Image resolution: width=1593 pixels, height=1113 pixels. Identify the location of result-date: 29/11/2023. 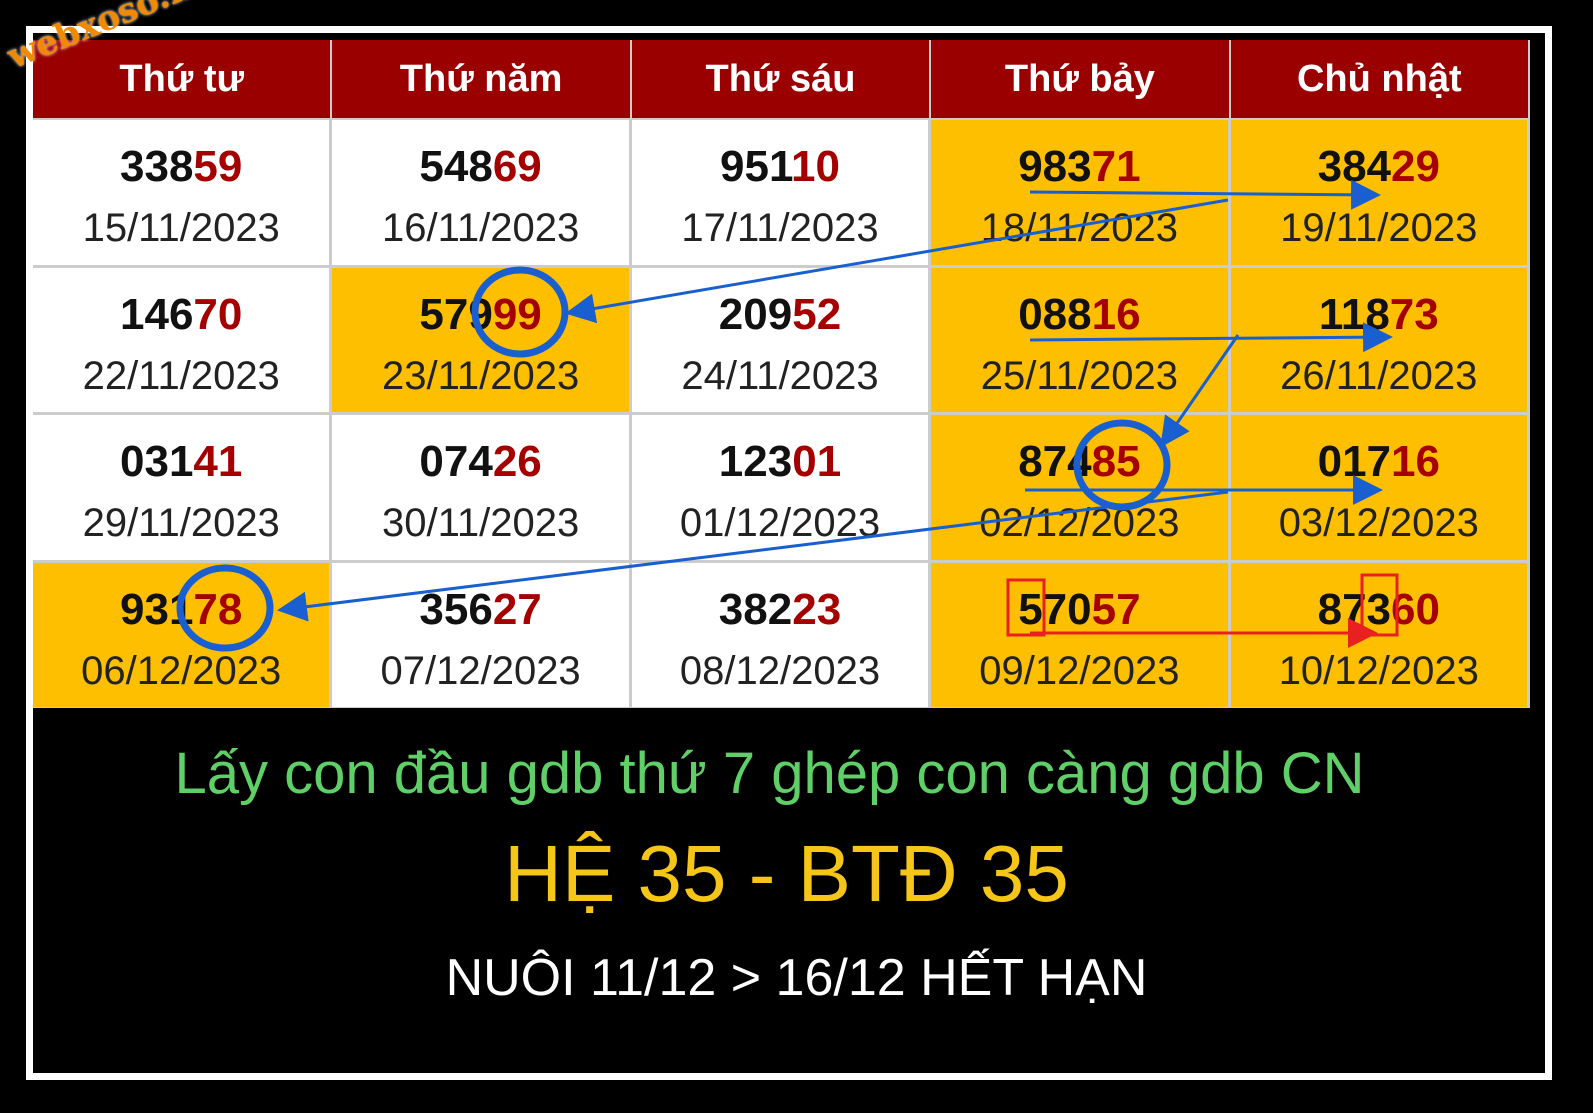
(181, 523).